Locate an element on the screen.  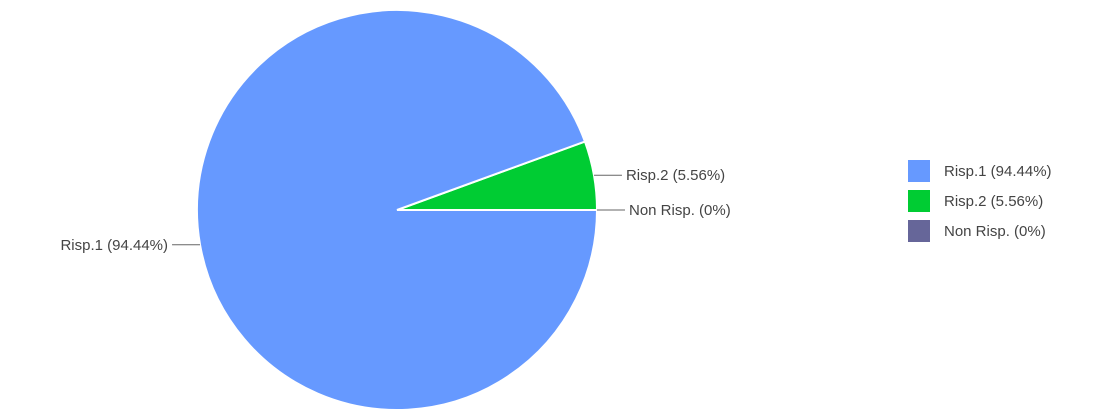
legend-item: Non Risp. (0%) is located at coordinates (980, 231).